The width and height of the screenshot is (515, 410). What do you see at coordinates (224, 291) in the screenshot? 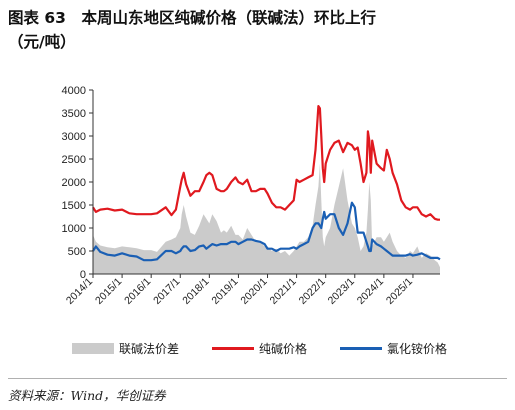
I see `x-tick-label: 2019/1` at bounding box center [224, 291].